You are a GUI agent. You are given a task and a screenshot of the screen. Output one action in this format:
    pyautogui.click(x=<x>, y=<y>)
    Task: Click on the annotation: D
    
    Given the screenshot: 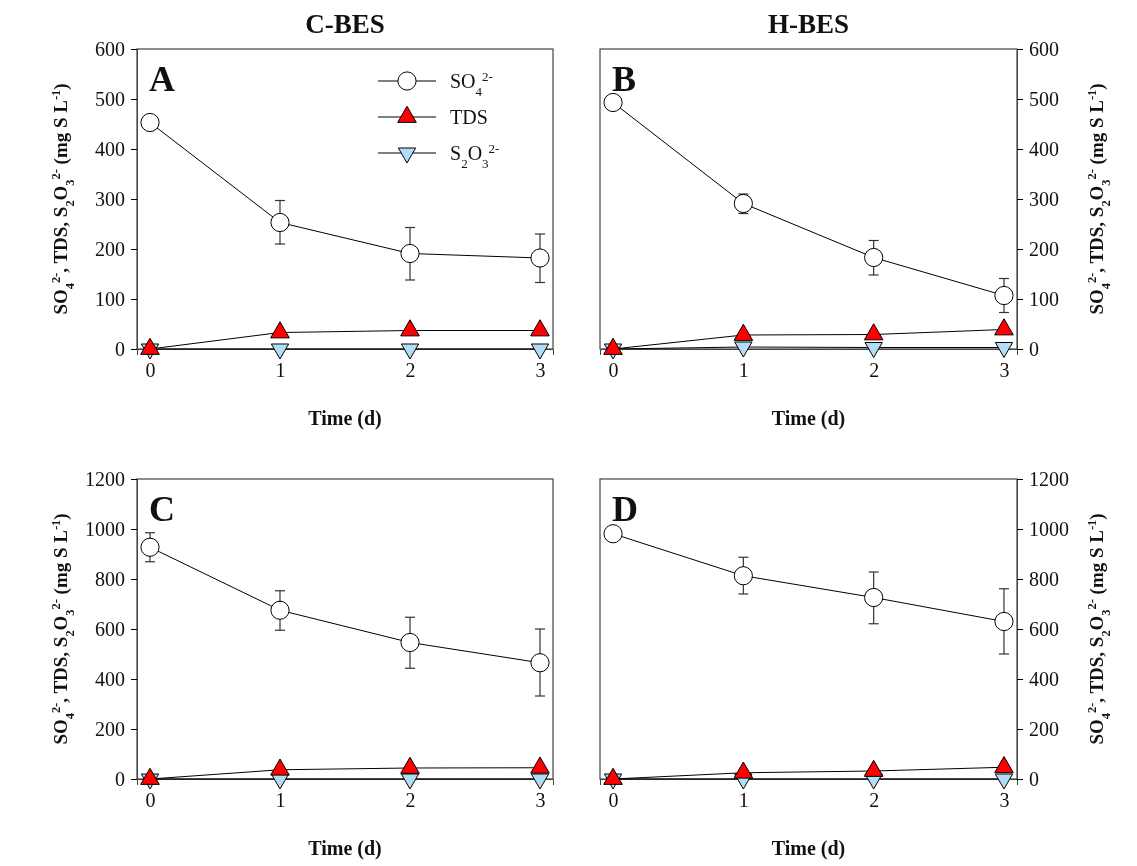 What is the action you would take?
    pyautogui.click(x=625, y=509)
    